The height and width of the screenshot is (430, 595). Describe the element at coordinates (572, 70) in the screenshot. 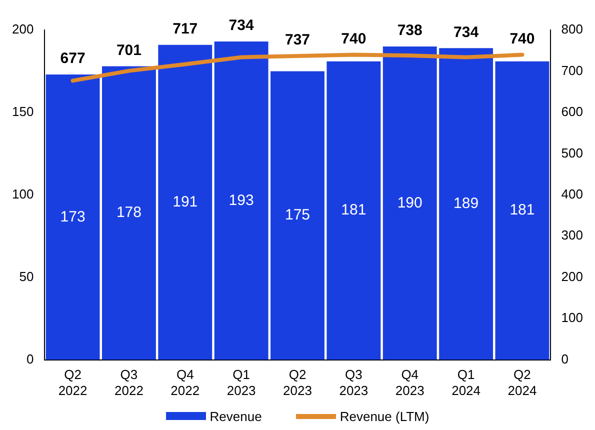

I see `y2-tick-label: 700` at that location.